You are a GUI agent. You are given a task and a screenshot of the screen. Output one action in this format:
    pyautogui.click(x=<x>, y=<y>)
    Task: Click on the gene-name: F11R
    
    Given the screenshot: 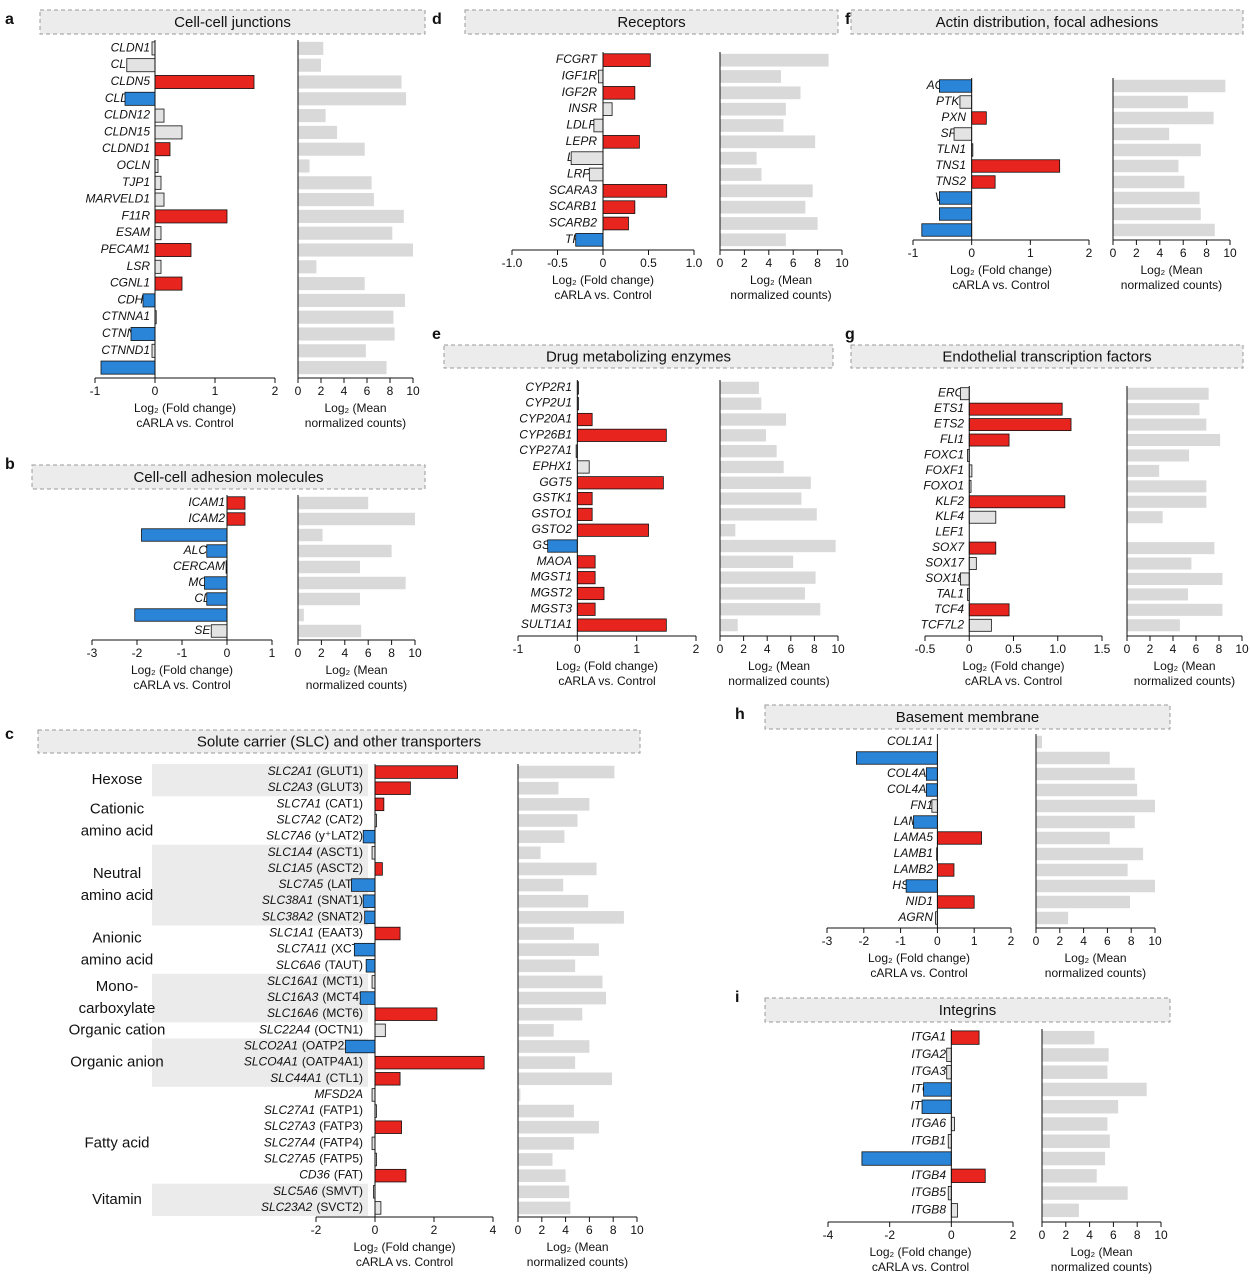 What is the action you would take?
    pyautogui.click(x=136, y=216)
    